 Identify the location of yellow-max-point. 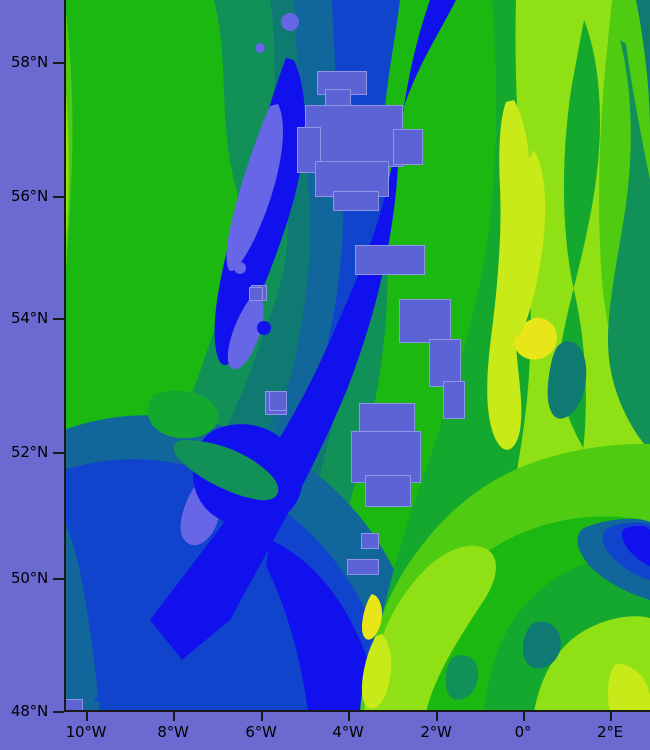
(535, 338).